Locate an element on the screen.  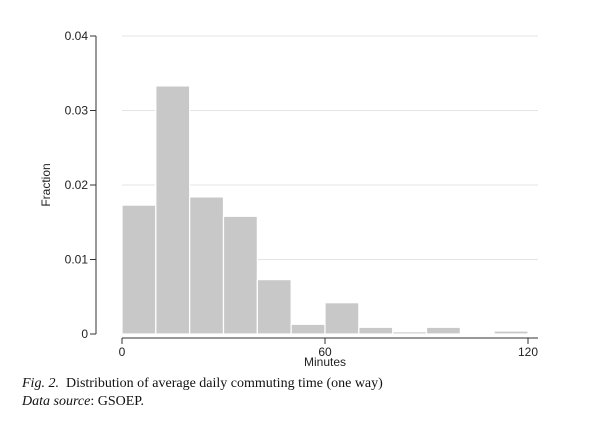
data-source-text: GSOEP. is located at coordinates (120, 401).